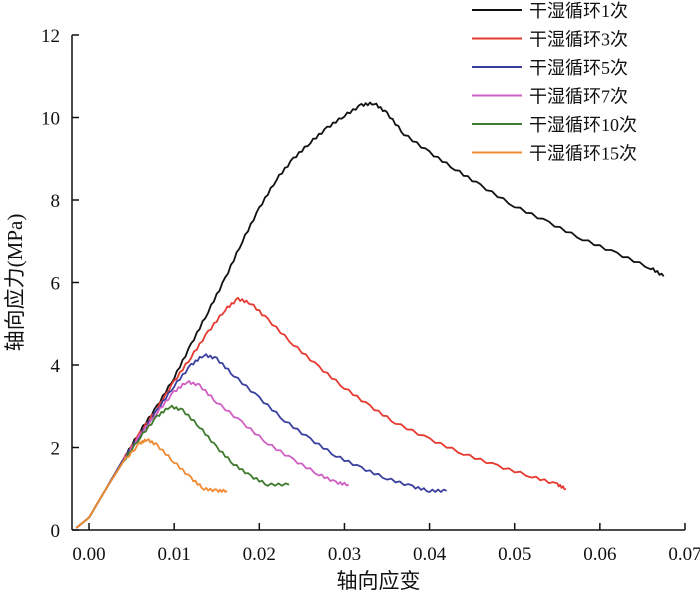 Image resolution: width=700 pixels, height=600 pixels. I want to click on x-tick-label: 0.04, so click(430, 554).